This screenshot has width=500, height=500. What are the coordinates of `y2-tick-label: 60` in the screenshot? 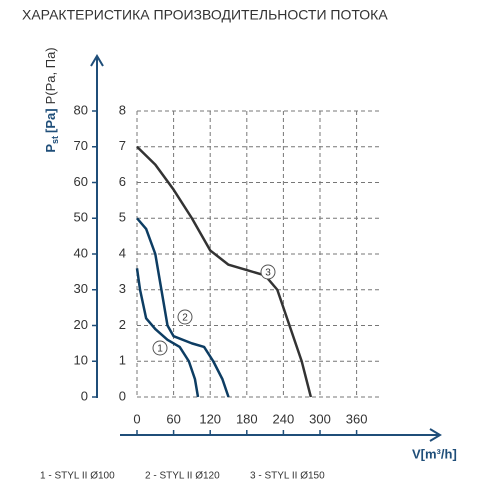 It's located at (81, 181).